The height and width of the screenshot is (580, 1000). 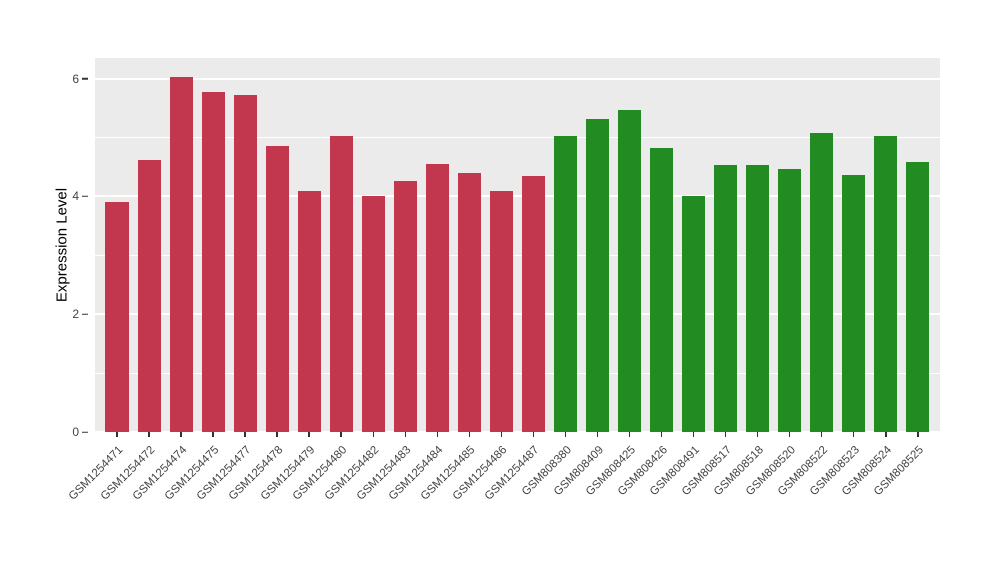 What do you see at coordinates (75, 78) in the screenshot?
I see `y-tick-label: 6` at bounding box center [75, 78].